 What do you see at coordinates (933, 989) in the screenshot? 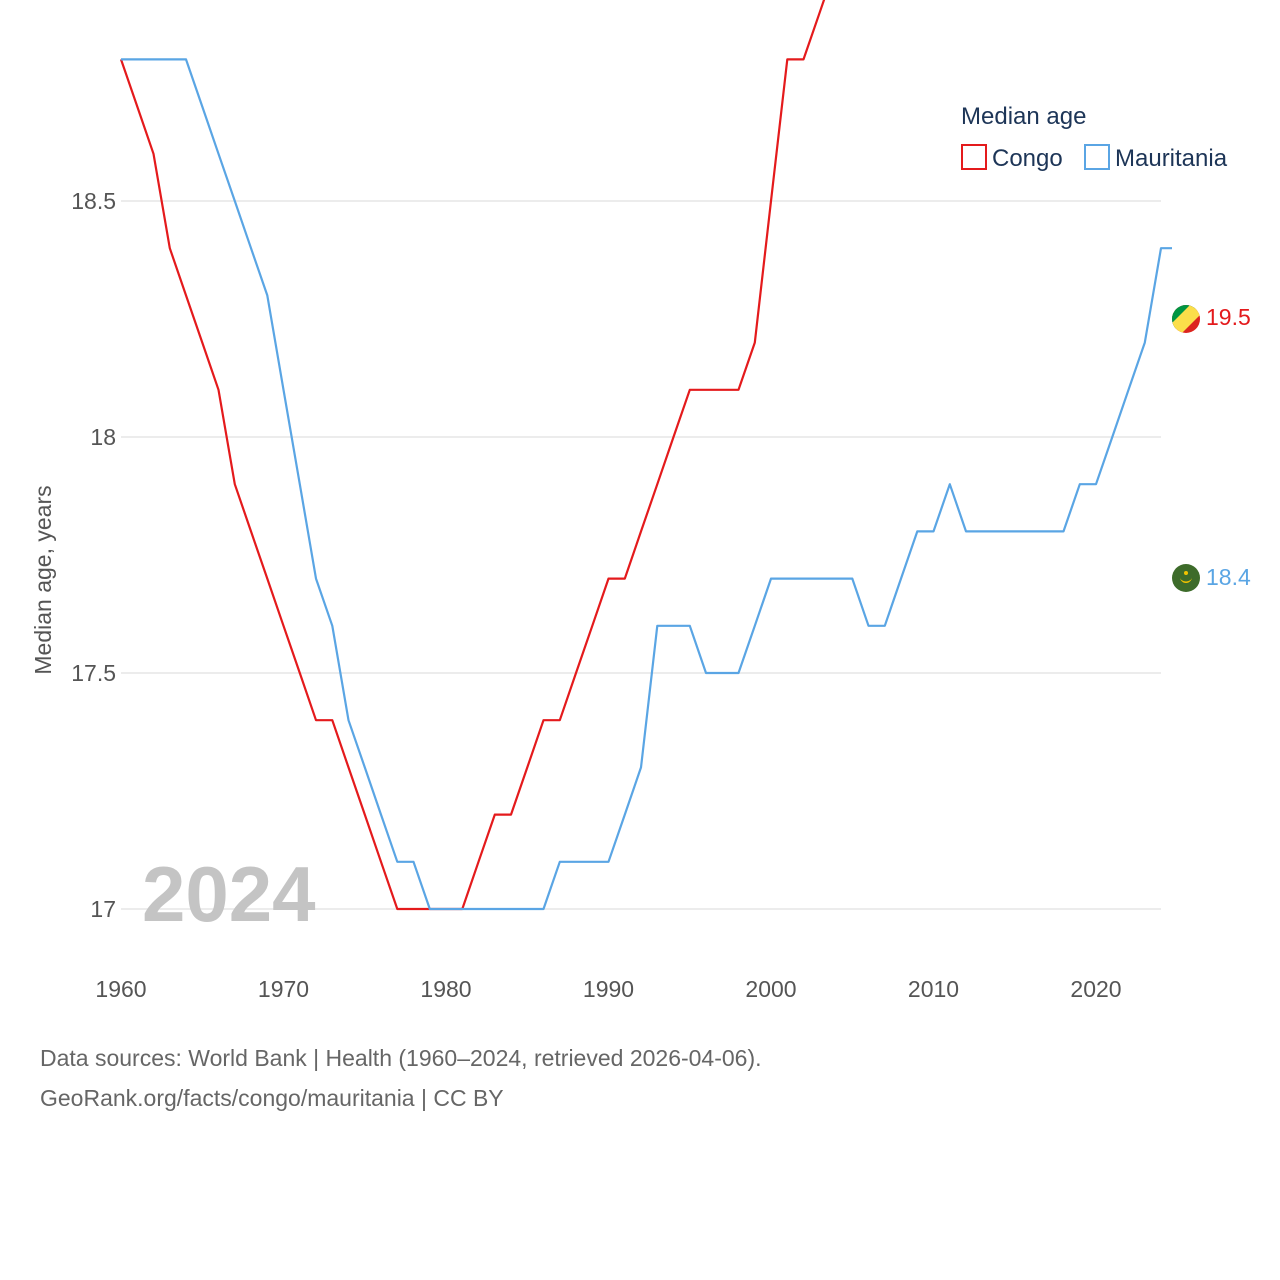
I see `x-tick-label: 2010` at bounding box center [933, 989].